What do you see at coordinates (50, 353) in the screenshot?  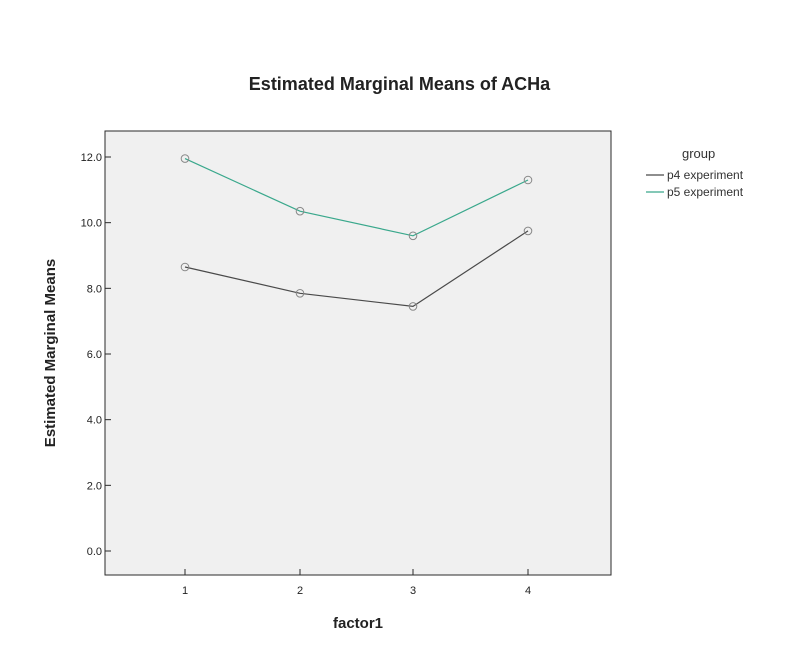 I see `y-axis-label: Estimated Marginal Means` at bounding box center [50, 353].